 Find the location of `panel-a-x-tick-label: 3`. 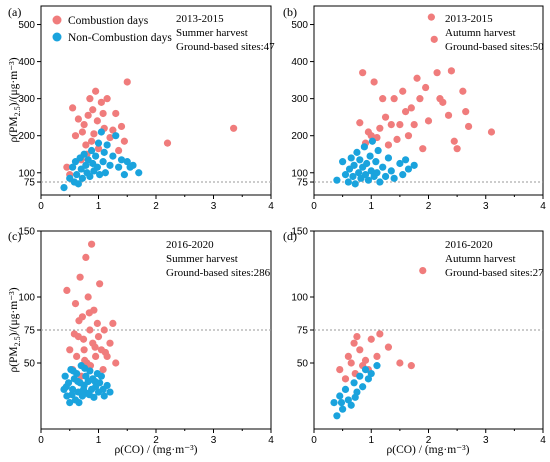

panel-a-x-tick-label: 3 is located at coordinates (214, 206).